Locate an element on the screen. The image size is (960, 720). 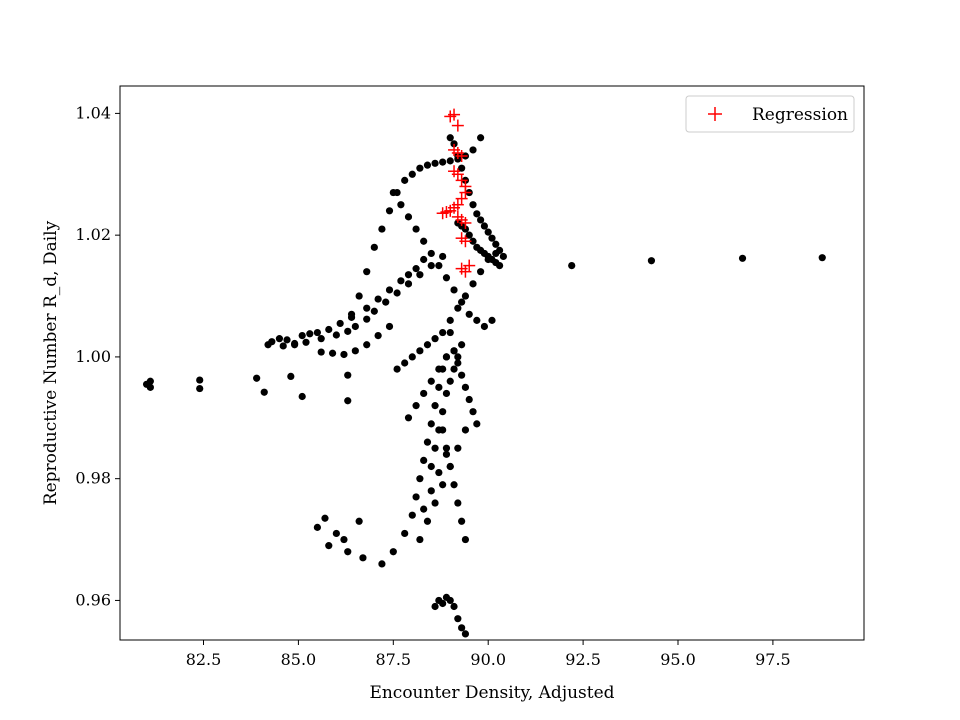
y-tick-label: 0.98 is located at coordinates (93, 478).